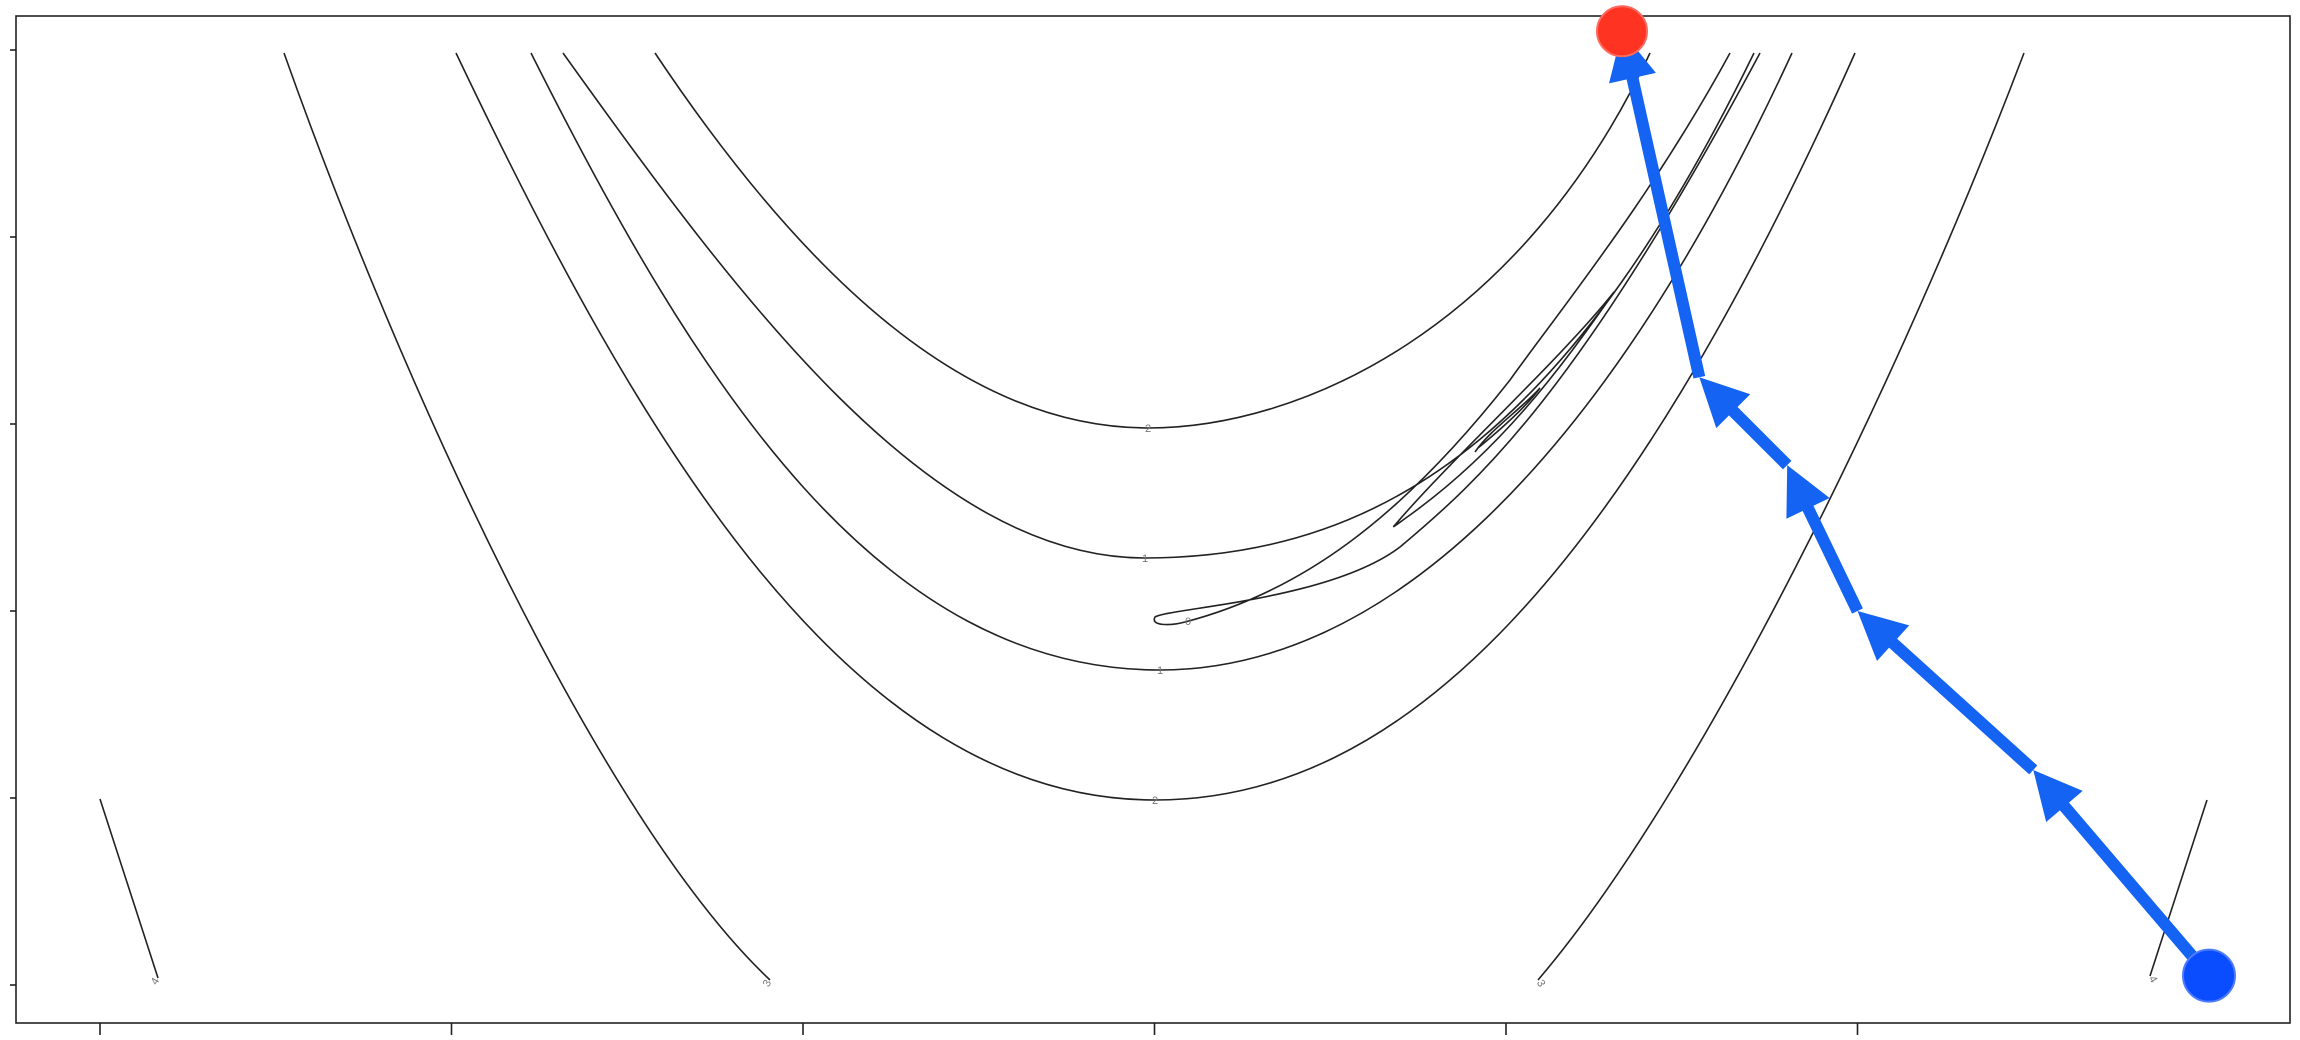  What do you see at coordinates (1188, 622) in the screenshot?
I see `contour-label-0: 0` at bounding box center [1188, 622].